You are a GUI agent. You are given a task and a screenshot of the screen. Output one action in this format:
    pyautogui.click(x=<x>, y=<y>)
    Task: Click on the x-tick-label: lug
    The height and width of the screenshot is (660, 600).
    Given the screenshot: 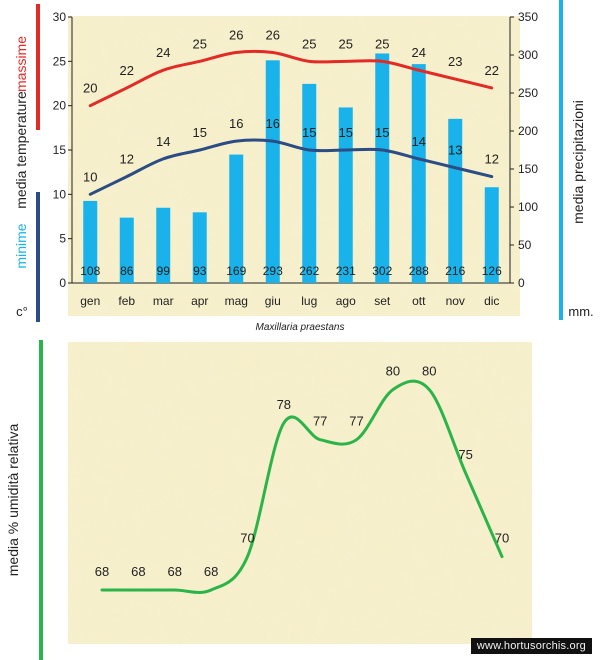 What is the action you would take?
    pyautogui.click(x=309, y=301)
    